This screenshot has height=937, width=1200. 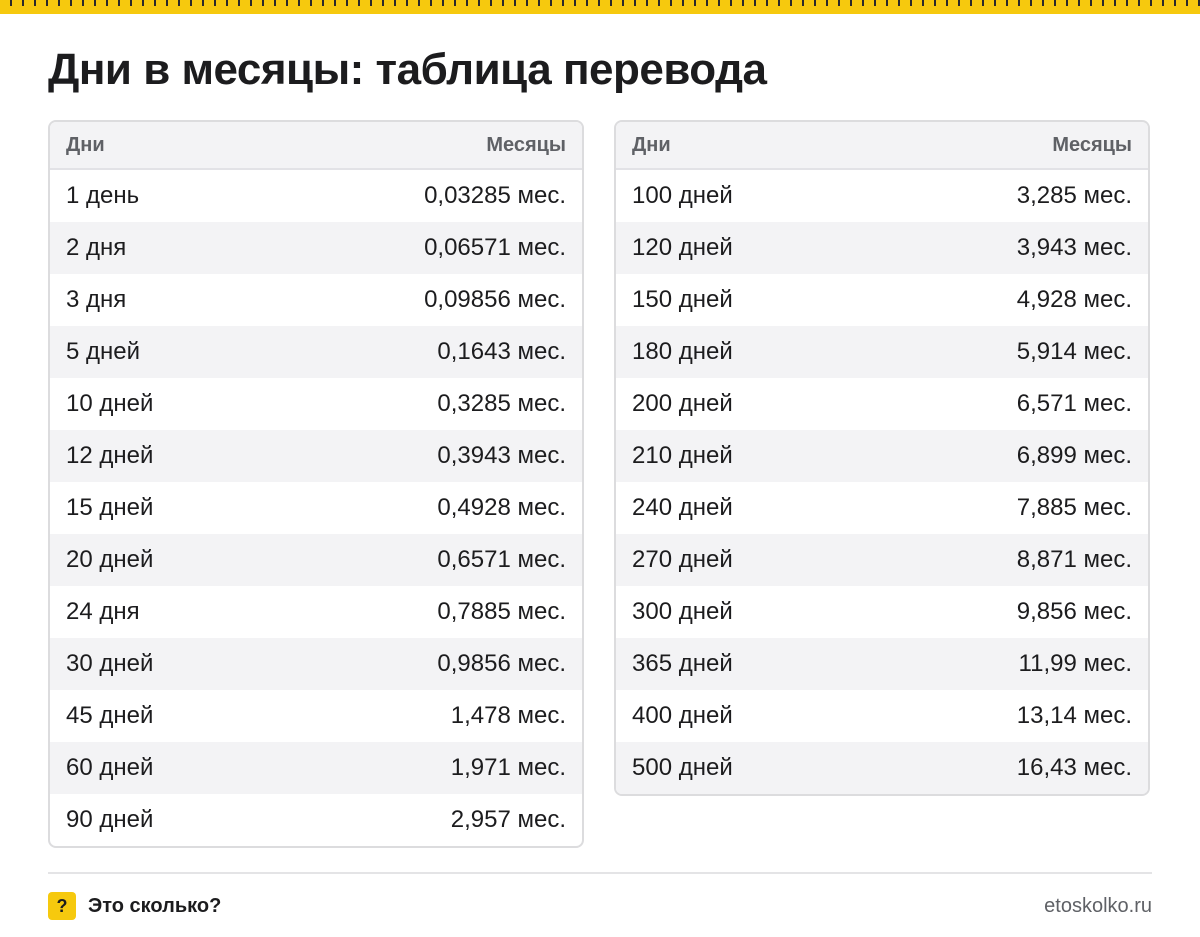 I want to click on cell-days: 60 дней, so click(x=110, y=767).